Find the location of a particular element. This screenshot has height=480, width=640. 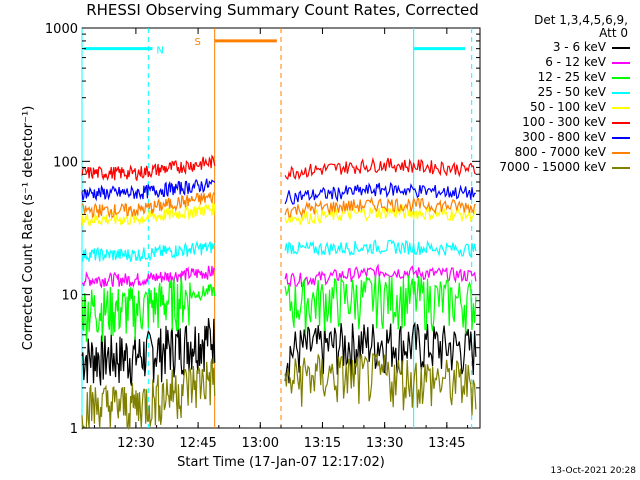

legend-label: 800 - 7000 keV is located at coordinates (560, 152).